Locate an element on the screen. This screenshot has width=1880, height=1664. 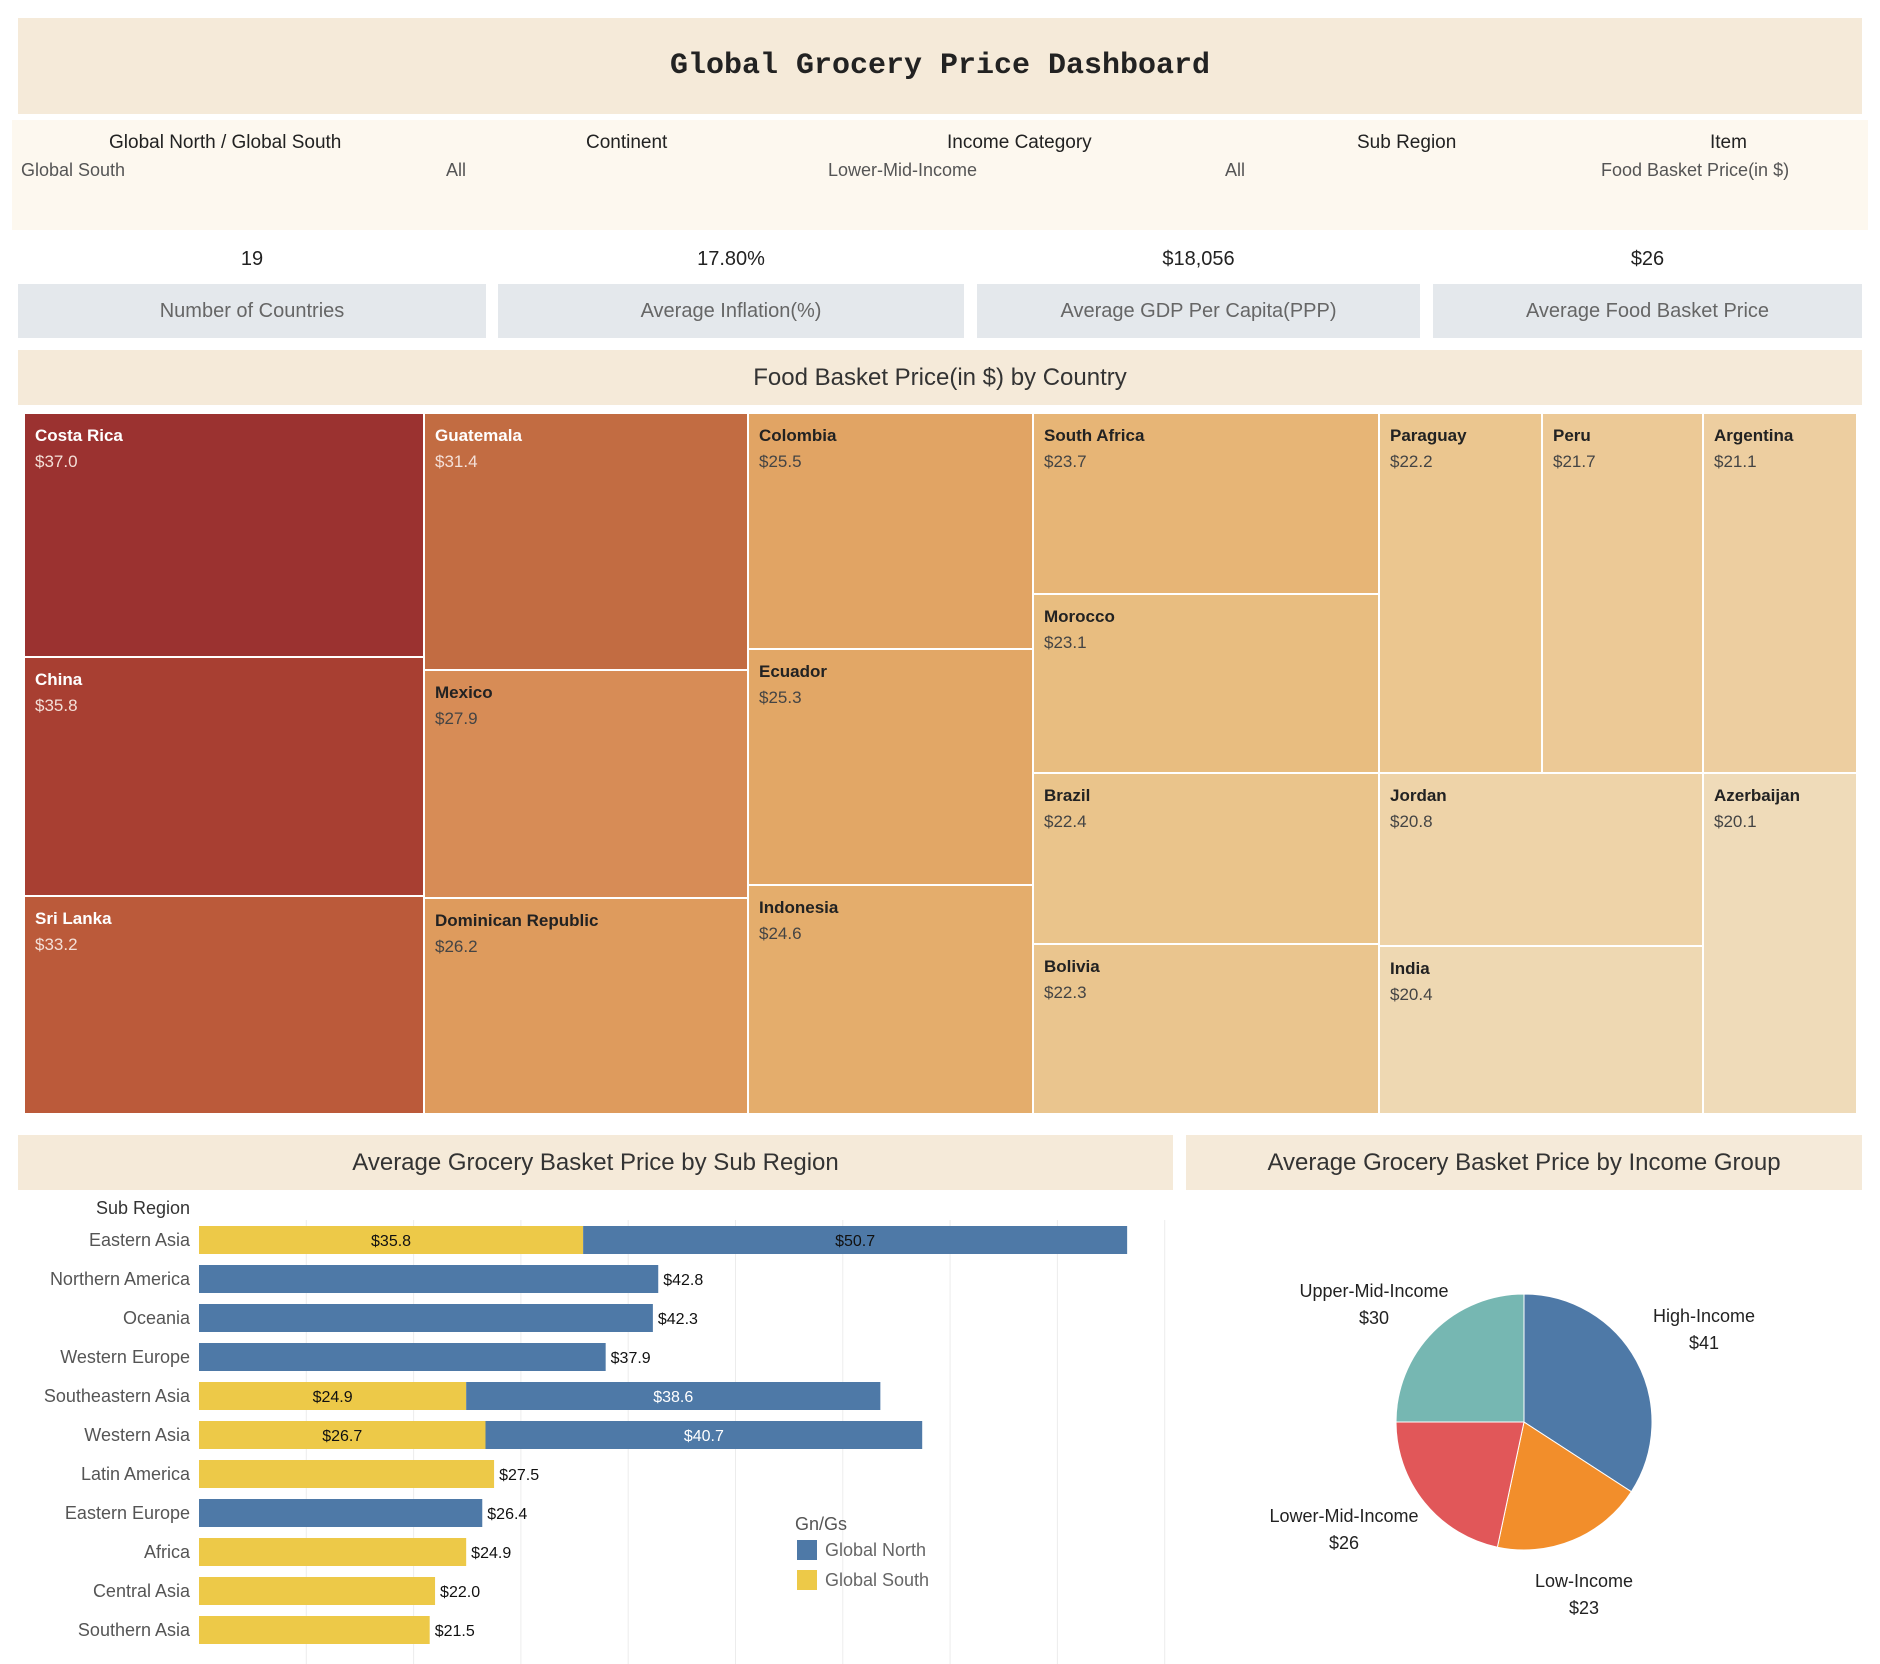
treemap-tile-price: $35.8 is located at coordinates (56, 705).